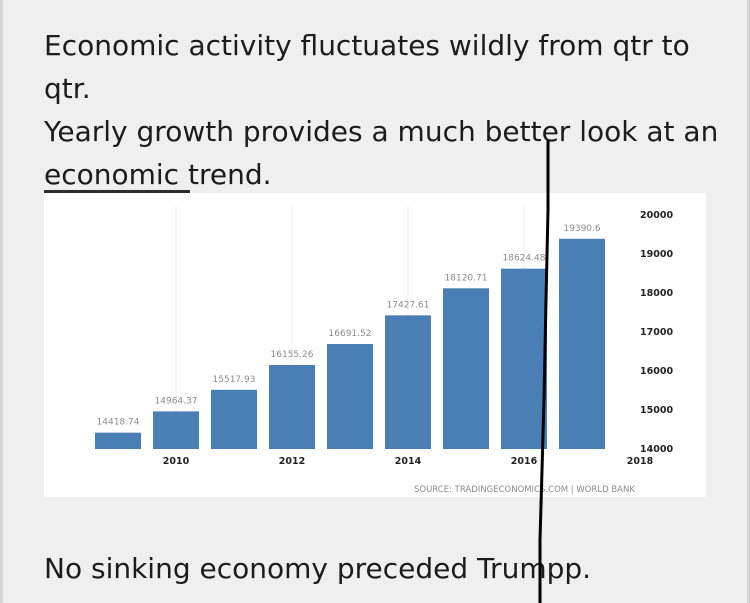 The height and width of the screenshot is (603, 750). Describe the element at coordinates (656, 410) in the screenshot. I see `y-tick-label: 15000` at that location.